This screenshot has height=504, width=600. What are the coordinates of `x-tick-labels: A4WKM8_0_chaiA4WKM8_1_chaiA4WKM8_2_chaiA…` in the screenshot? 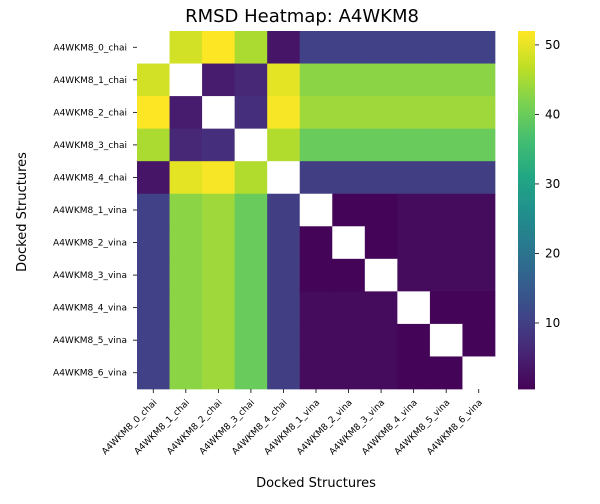 It's located at (292, 423).